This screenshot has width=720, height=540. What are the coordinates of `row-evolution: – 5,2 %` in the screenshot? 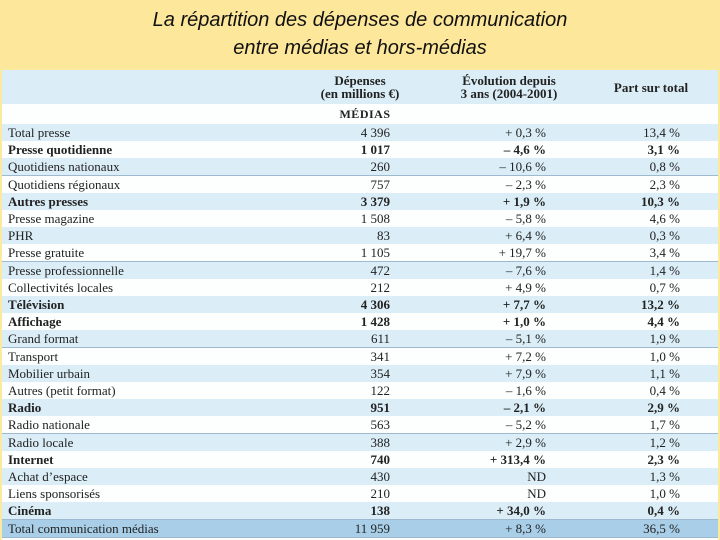 It's located at (525, 425).